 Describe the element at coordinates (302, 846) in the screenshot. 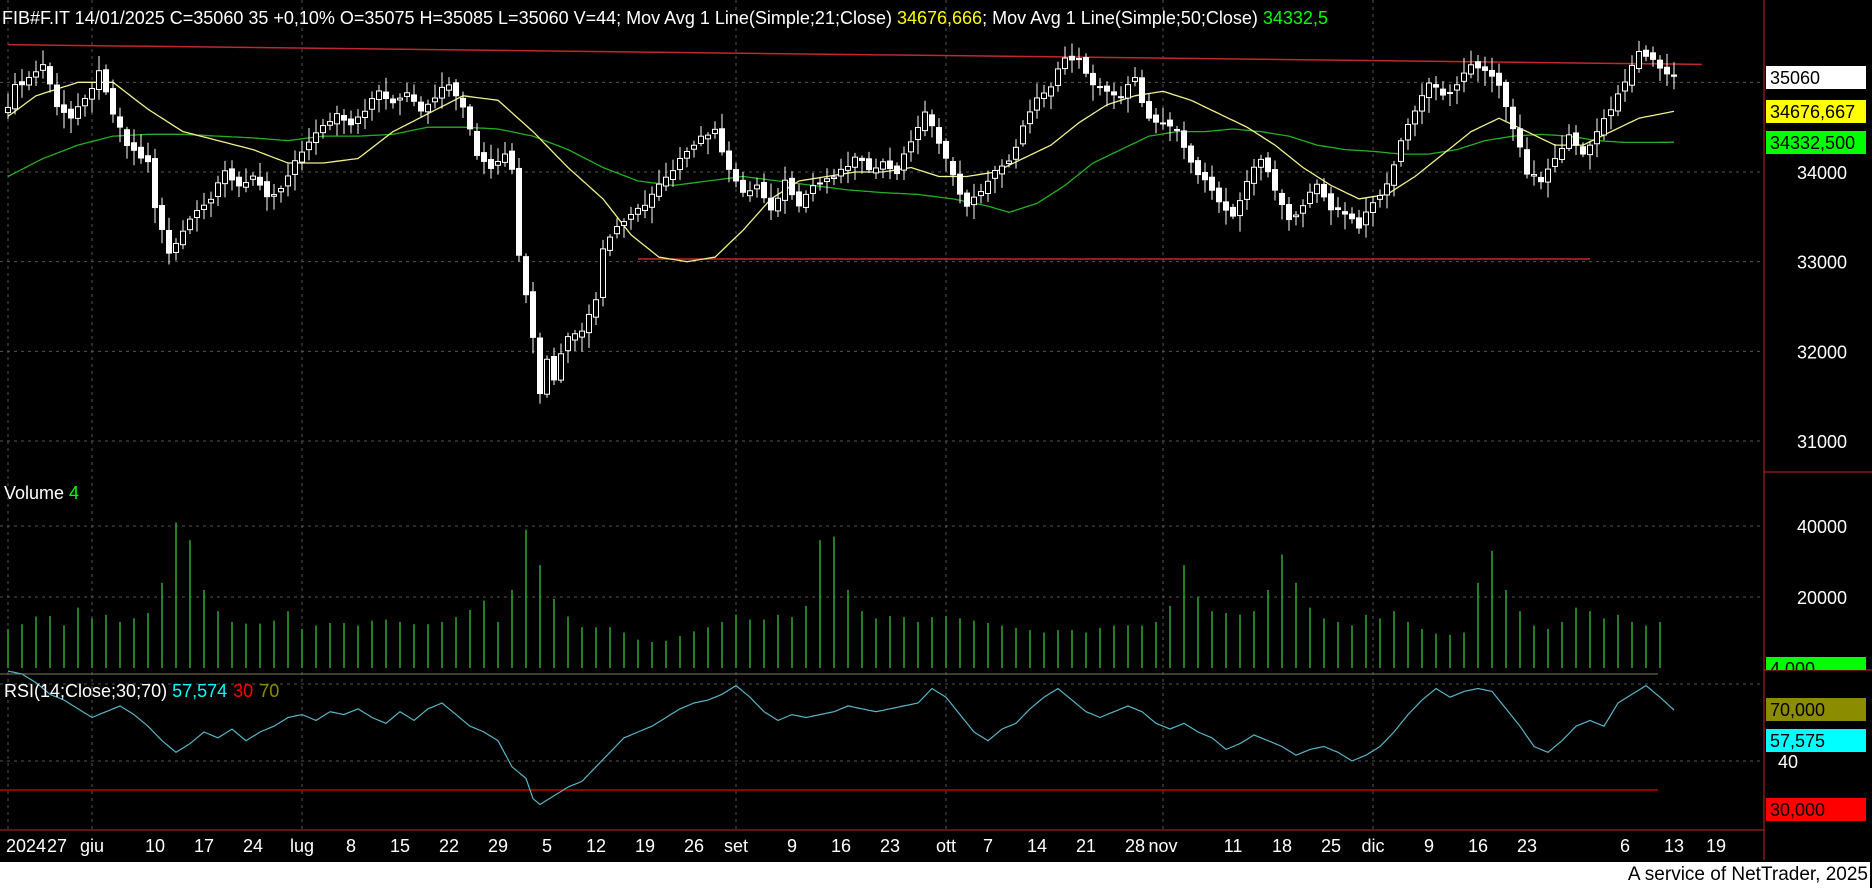

I see `time-tick-label: lug` at that location.